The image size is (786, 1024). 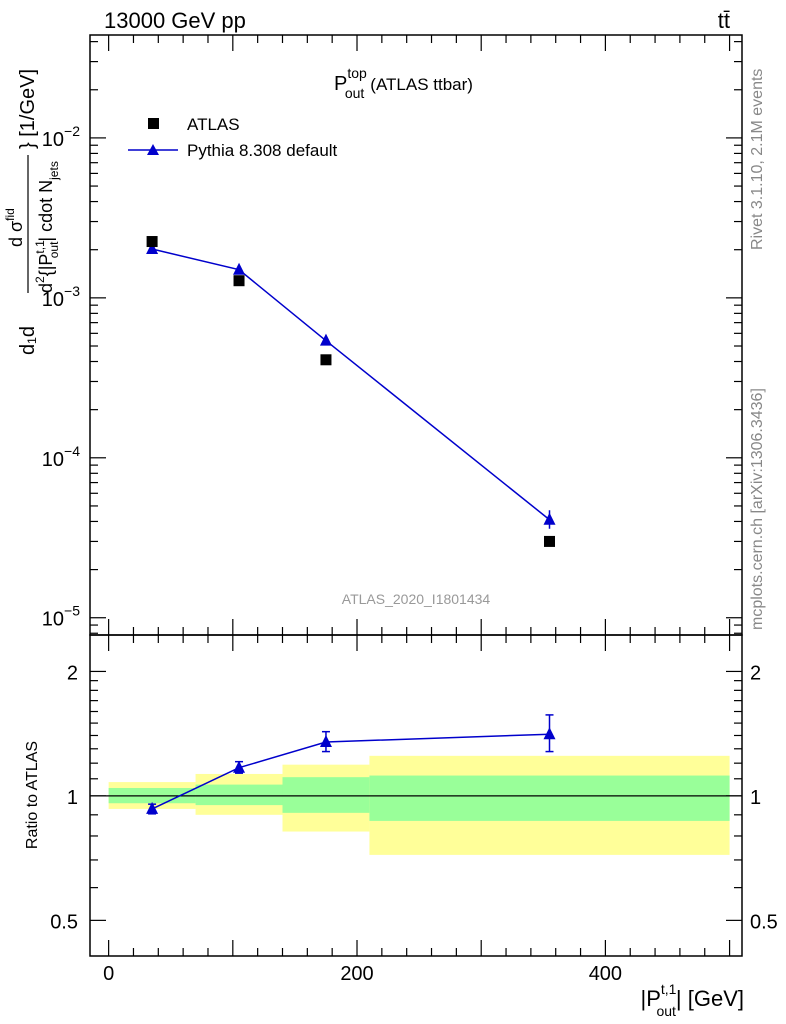 What do you see at coordinates (650, 998) in the screenshot?
I see `xlabel-main: |P` at bounding box center [650, 998].